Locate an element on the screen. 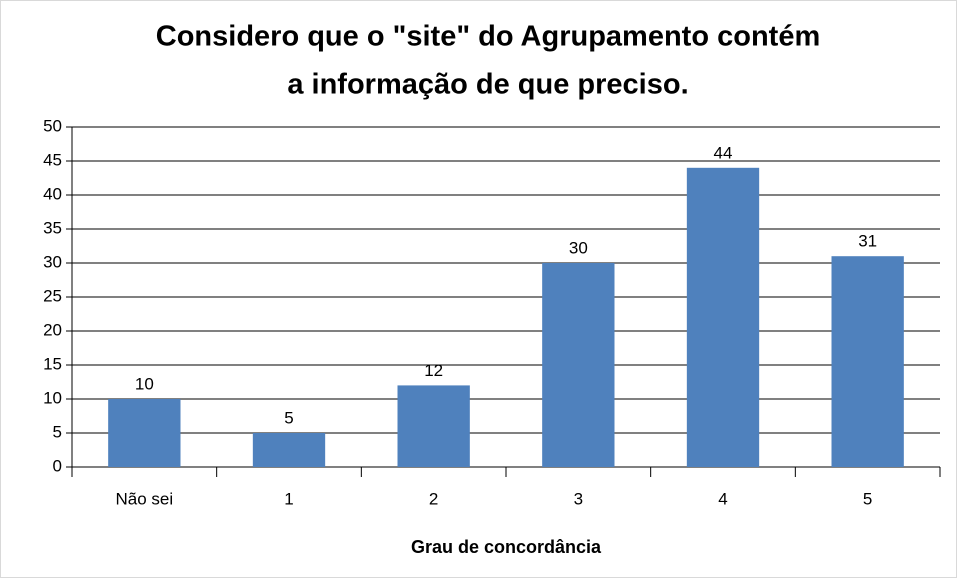 The height and width of the screenshot is (583, 957). data-label: 30 is located at coordinates (578, 247).